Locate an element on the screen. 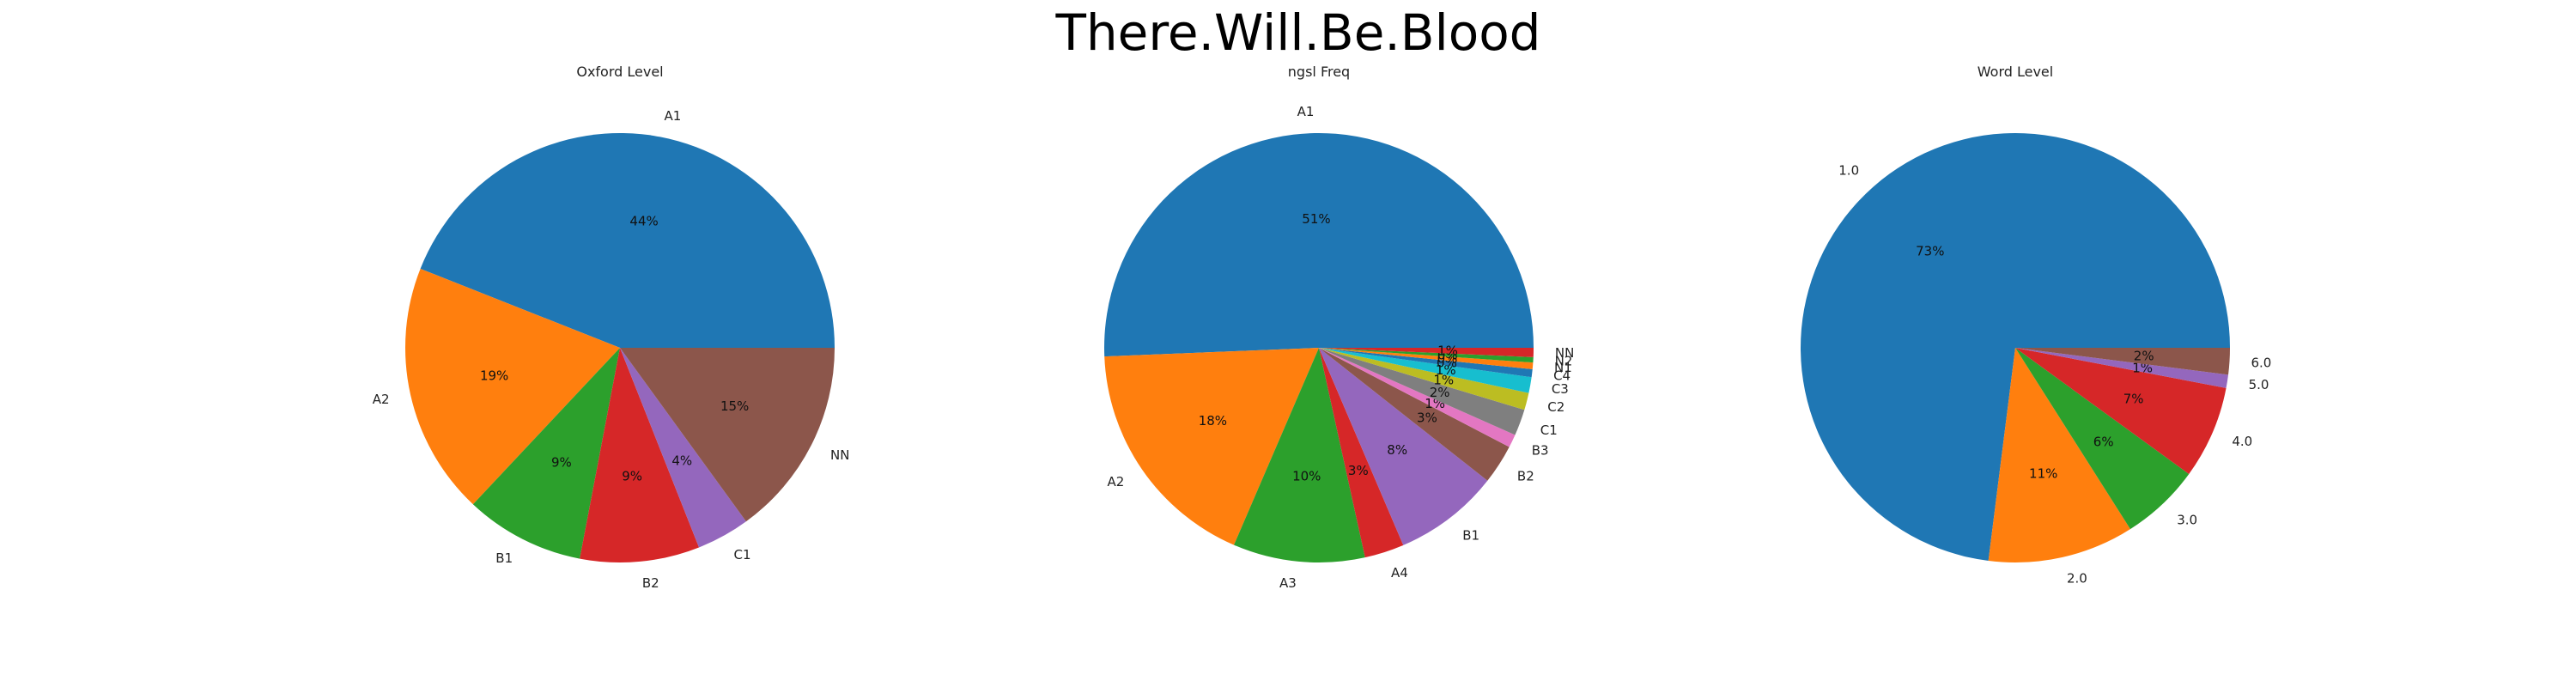 This screenshot has height=687, width=2576. slice-percent-b1: 8% is located at coordinates (1397, 450).